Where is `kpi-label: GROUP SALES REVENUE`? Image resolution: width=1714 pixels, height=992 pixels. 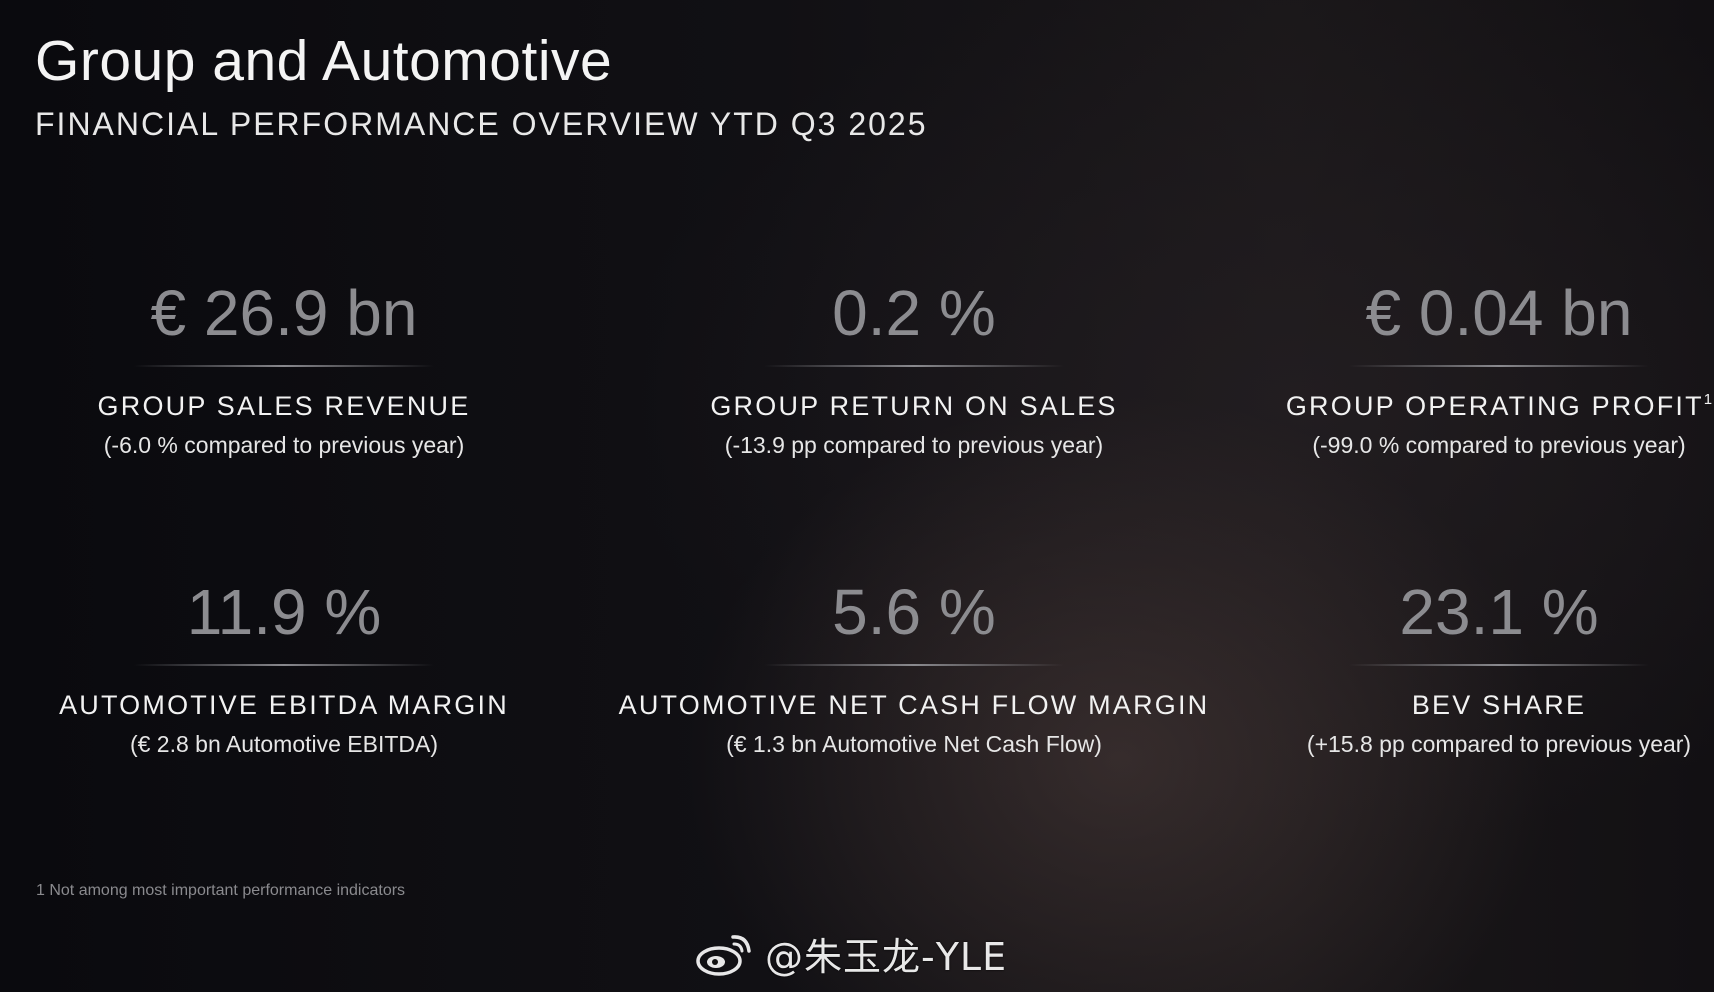
kpi-label: GROUP SALES REVENUE is located at coordinates (284, 406).